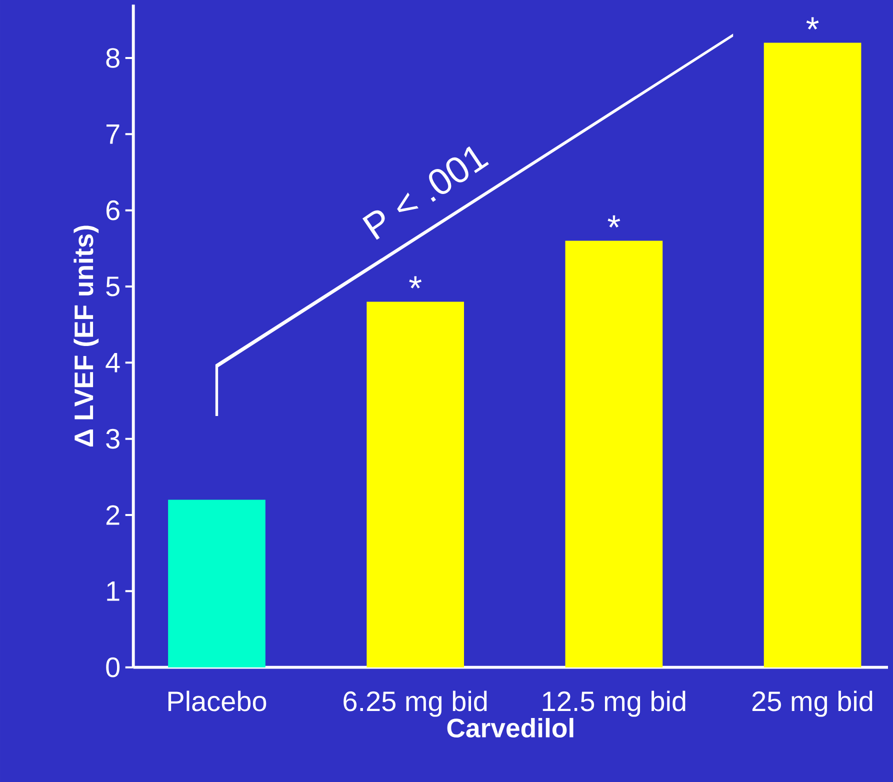 The width and height of the screenshot is (893, 782). Describe the element at coordinates (510, 728) in the screenshot. I see `x-axis-title: Carvedilol` at that location.